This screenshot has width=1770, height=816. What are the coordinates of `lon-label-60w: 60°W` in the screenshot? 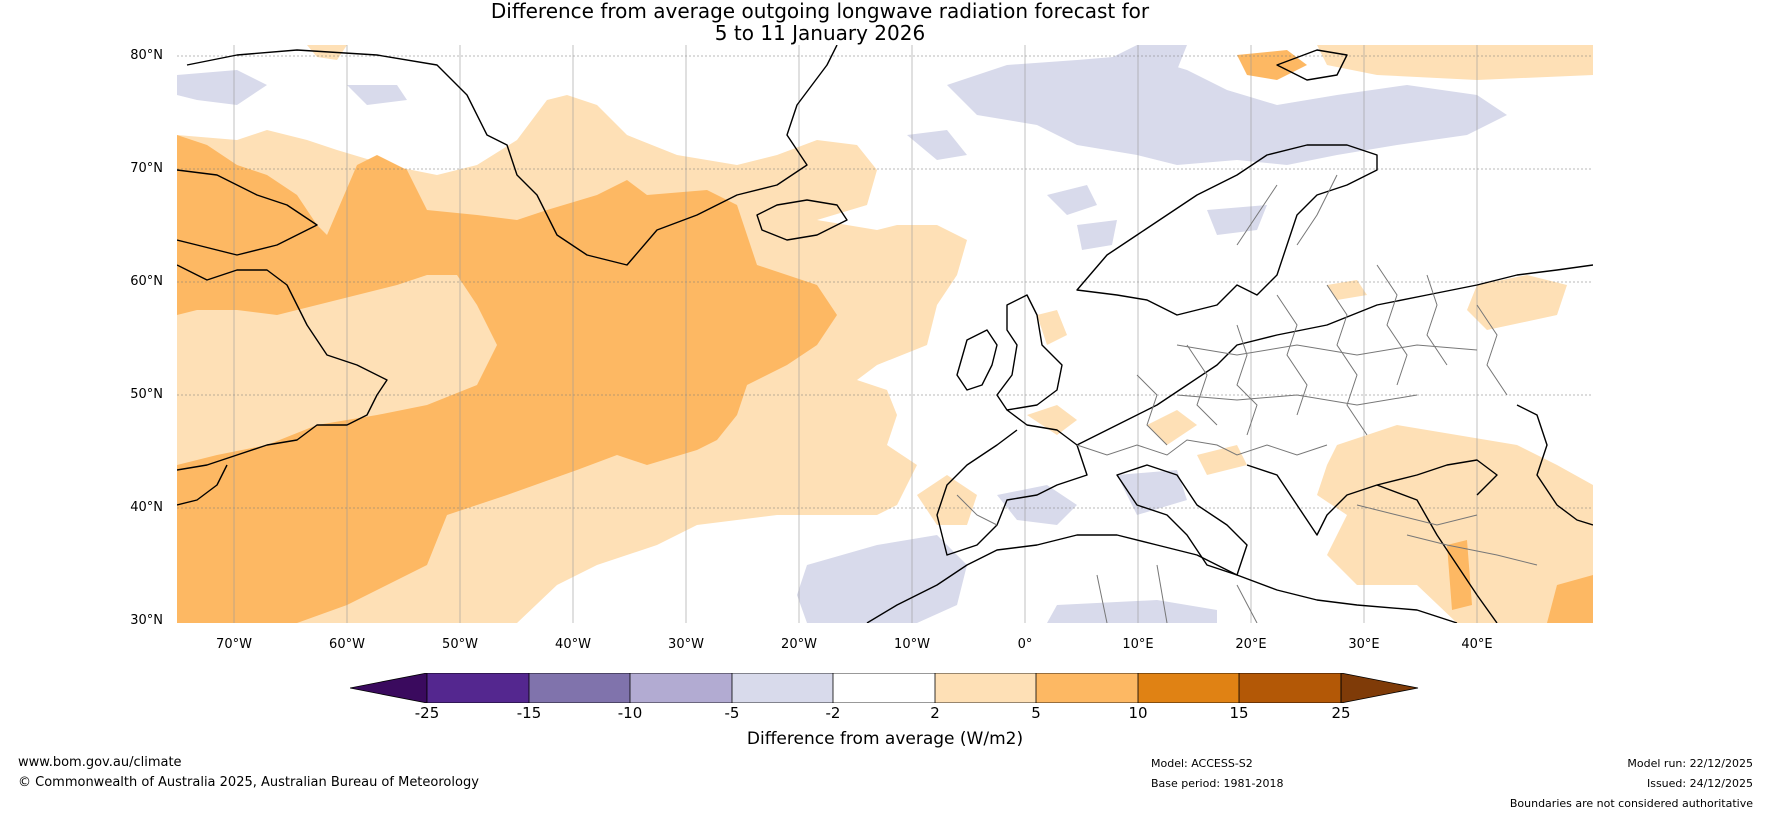 It's located at (347, 644).